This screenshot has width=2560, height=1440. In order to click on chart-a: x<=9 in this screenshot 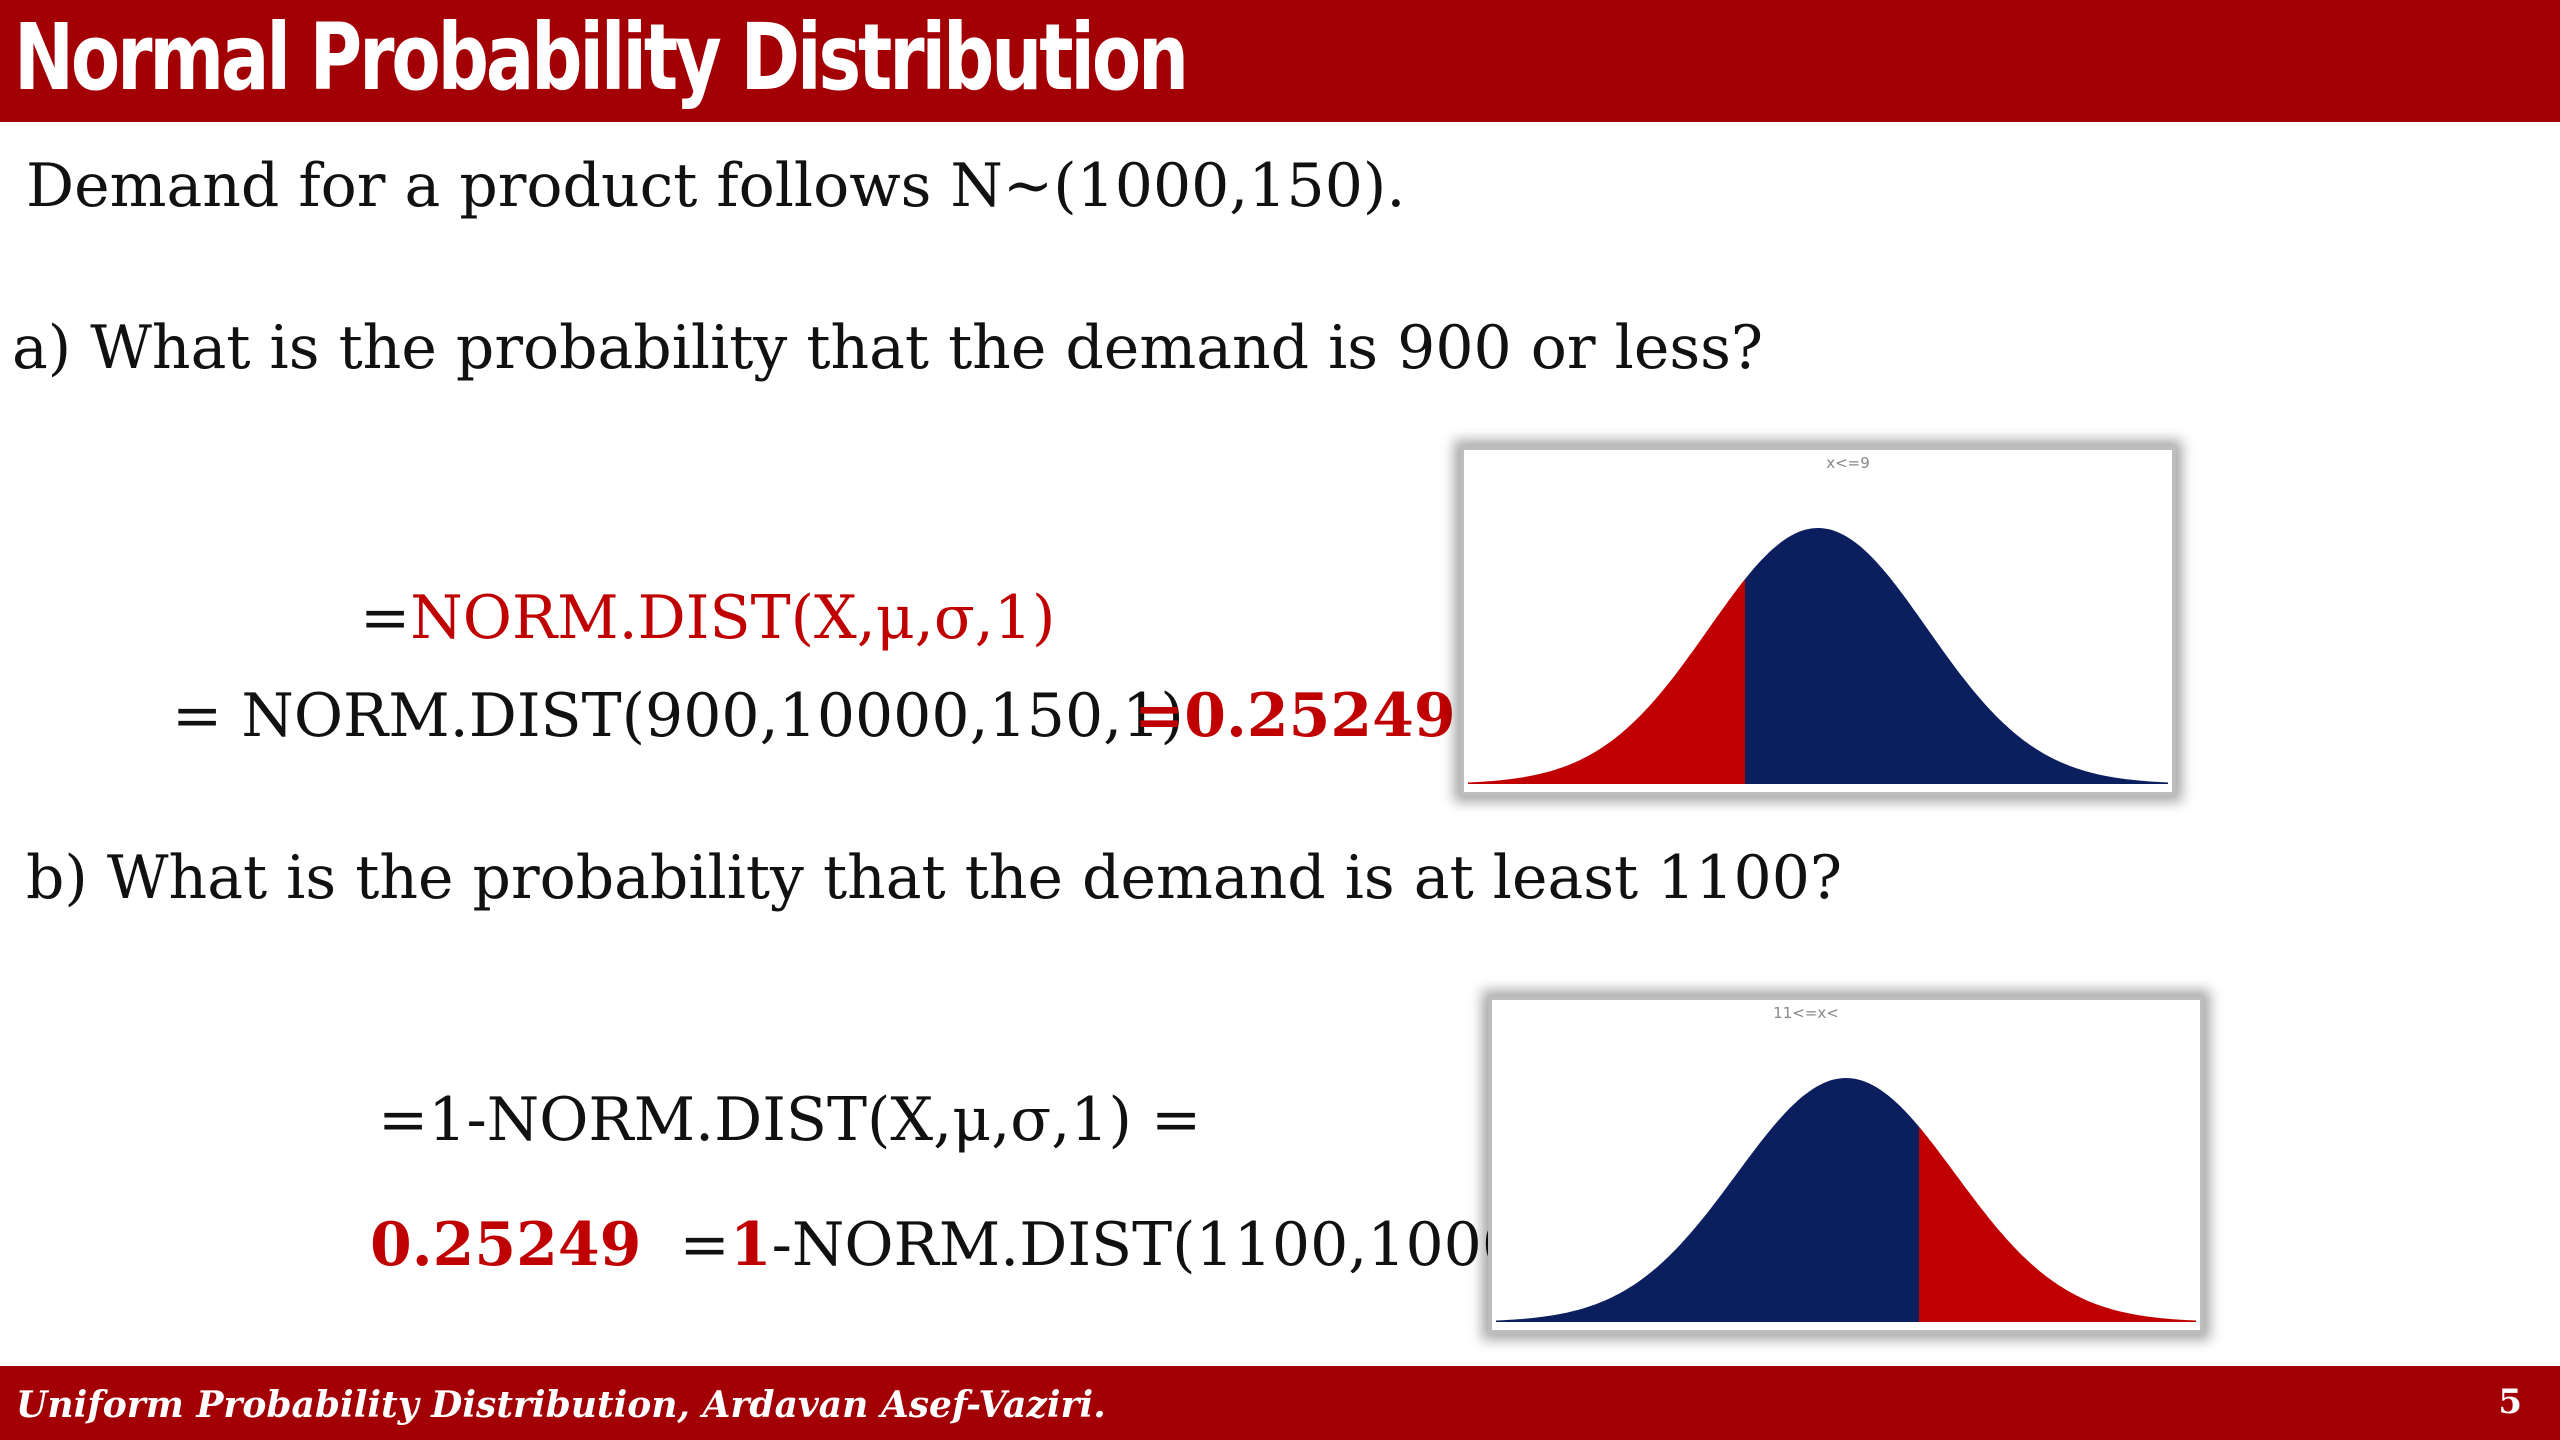, I will do `click(1818, 621)`.